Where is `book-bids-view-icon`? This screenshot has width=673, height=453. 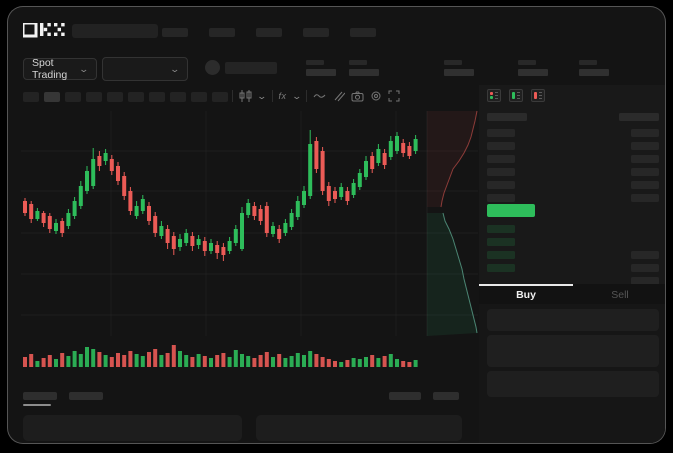 book-bids-view-icon is located at coordinates (516, 95).